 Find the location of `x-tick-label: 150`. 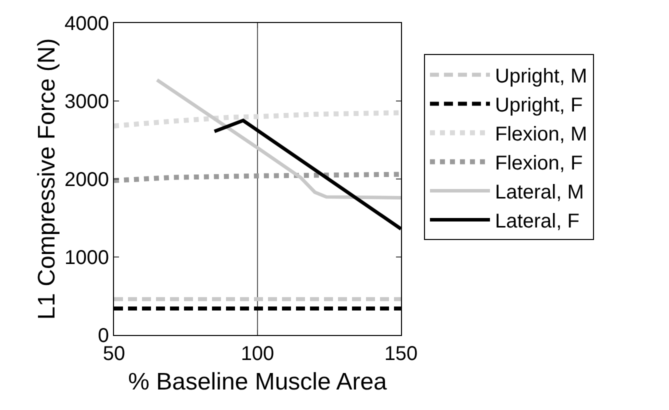

x-tick-label: 150 is located at coordinates (401, 354).